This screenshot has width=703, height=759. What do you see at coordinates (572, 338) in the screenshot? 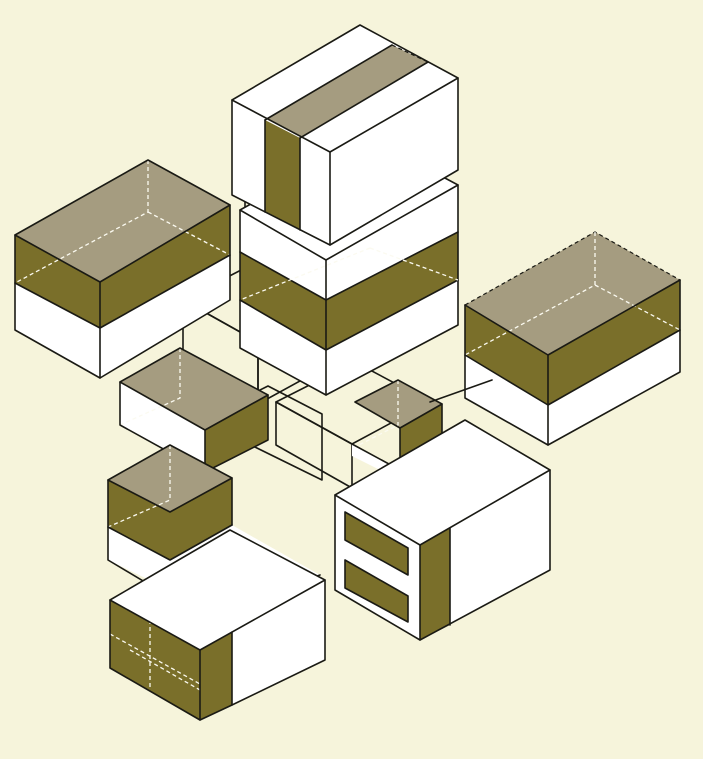
I see `right-block` at bounding box center [572, 338].